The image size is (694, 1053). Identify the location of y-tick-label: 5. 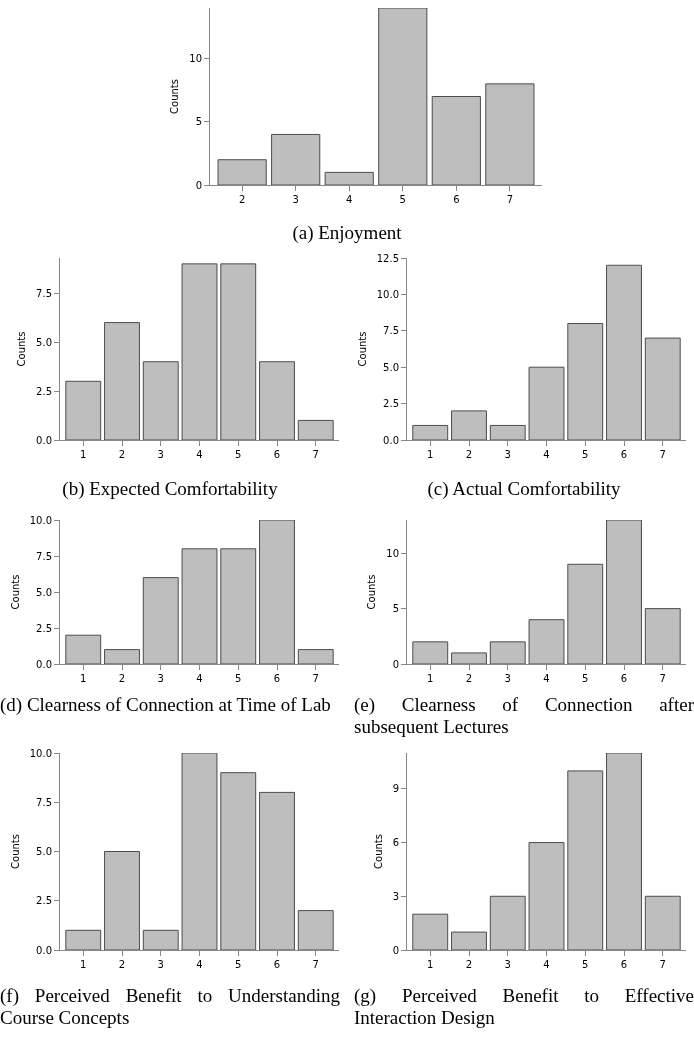
(198, 122).